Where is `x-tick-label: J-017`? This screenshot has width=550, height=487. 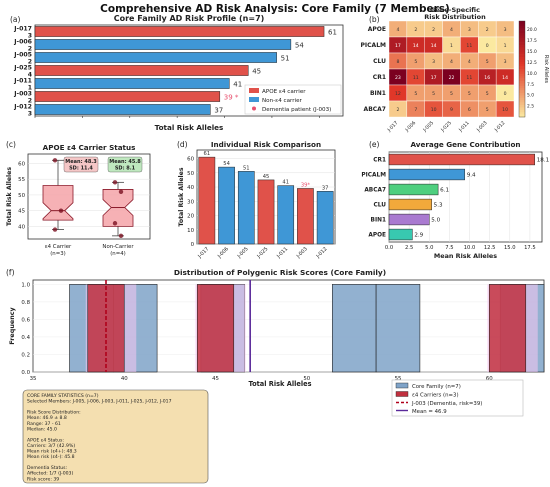
x-tick-label: J-017 is located at coordinates (203, 253).